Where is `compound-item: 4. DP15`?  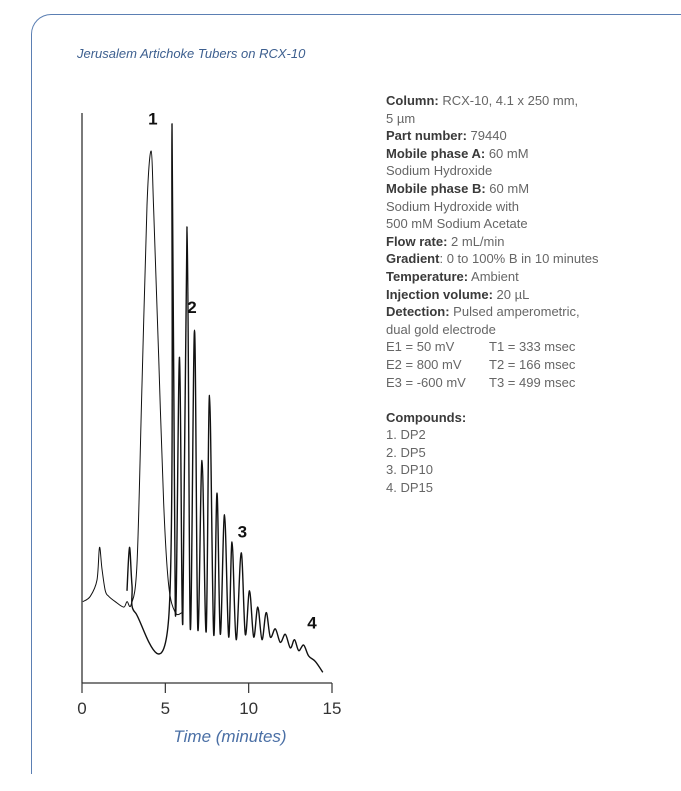
compound-item: 4. DP15 is located at coordinates (409, 488).